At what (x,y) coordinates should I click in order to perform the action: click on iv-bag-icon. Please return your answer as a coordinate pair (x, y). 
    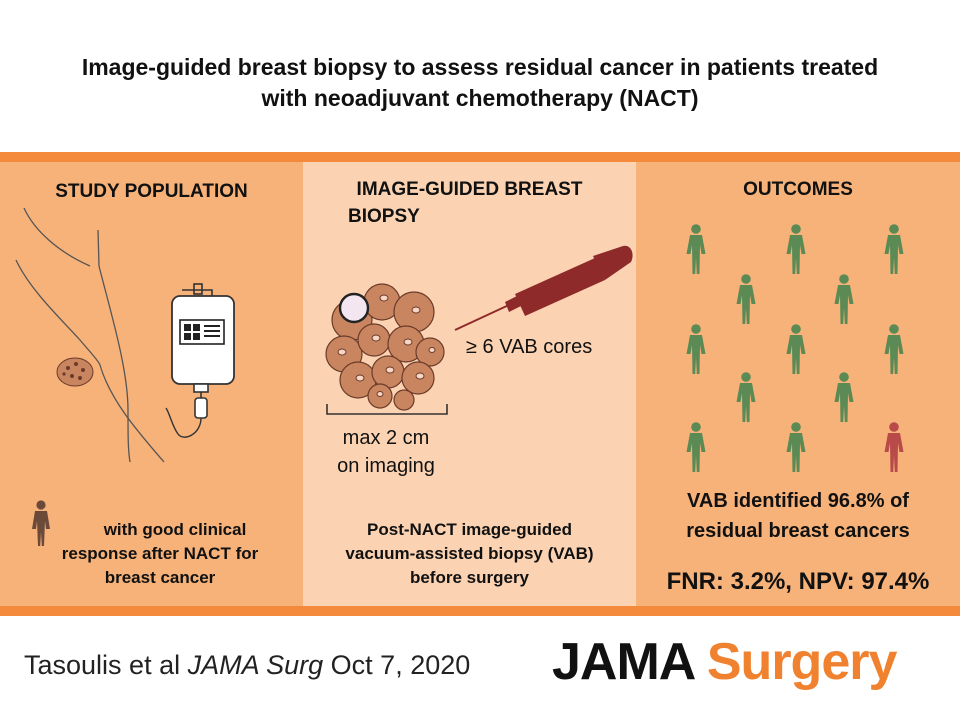
    Looking at the image, I should click on (200, 360).